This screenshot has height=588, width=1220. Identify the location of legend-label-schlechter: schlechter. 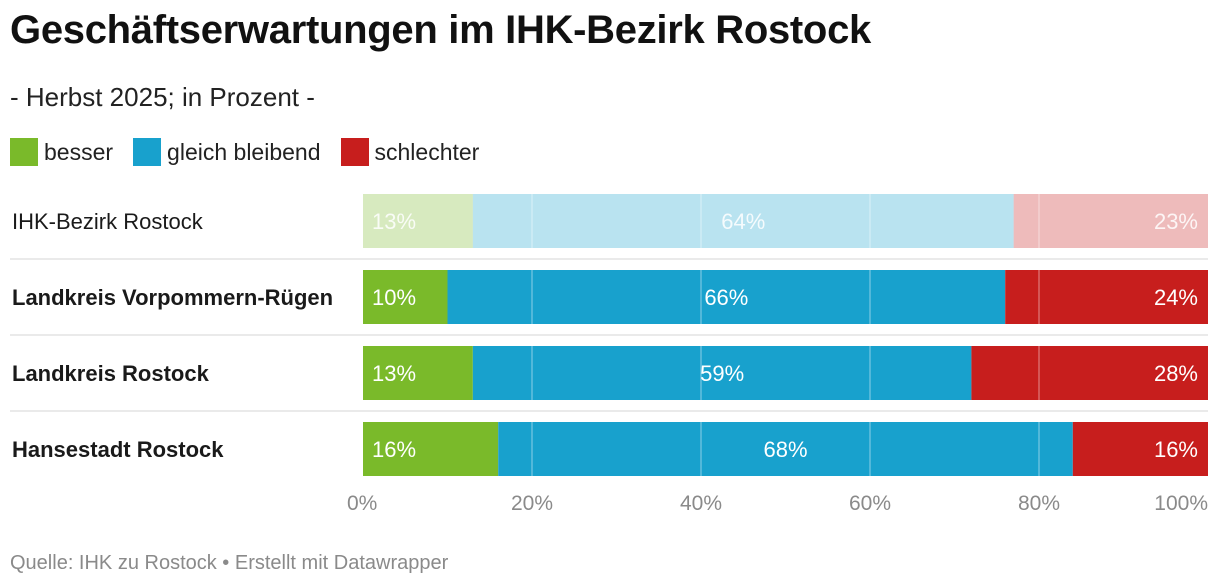
(427, 151).